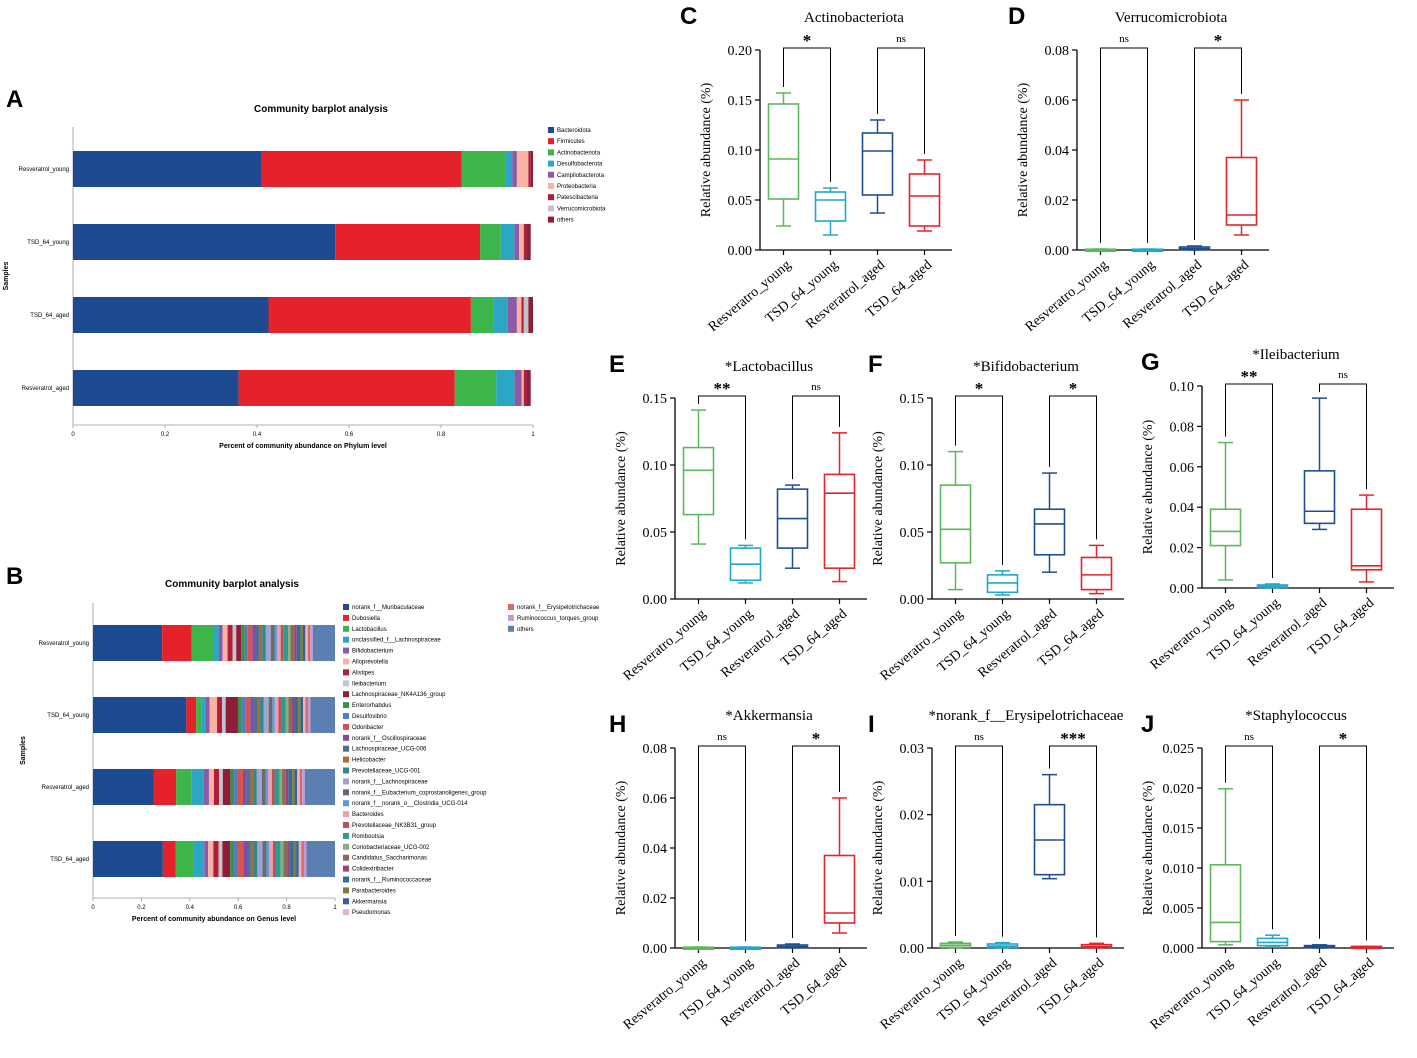 The image size is (1417, 1058). I want to click on legend-label: Ruminococcus_torques_group, so click(558, 619).